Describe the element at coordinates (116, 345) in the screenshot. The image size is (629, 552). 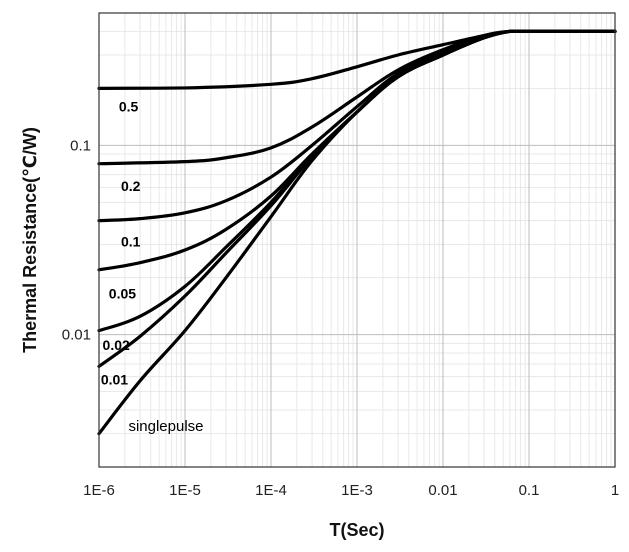
I see `series-label: 0.02` at that location.